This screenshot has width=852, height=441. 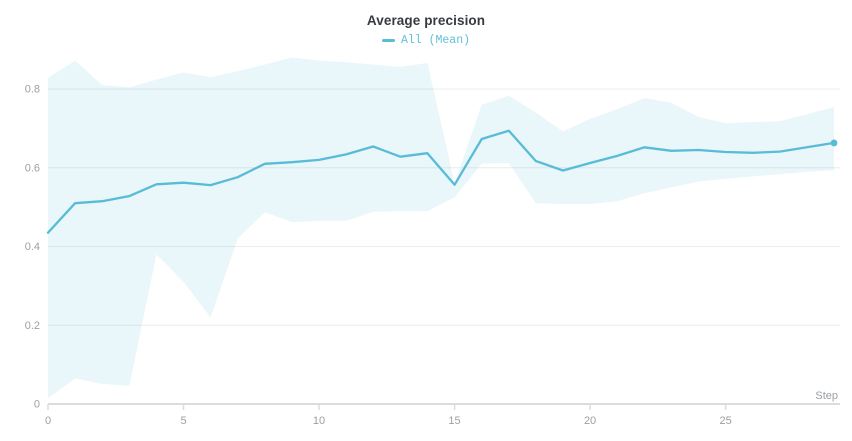 What do you see at coordinates (454, 421) in the screenshot?
I see `x-tick-label: 15` at bounding box center [454, 421].